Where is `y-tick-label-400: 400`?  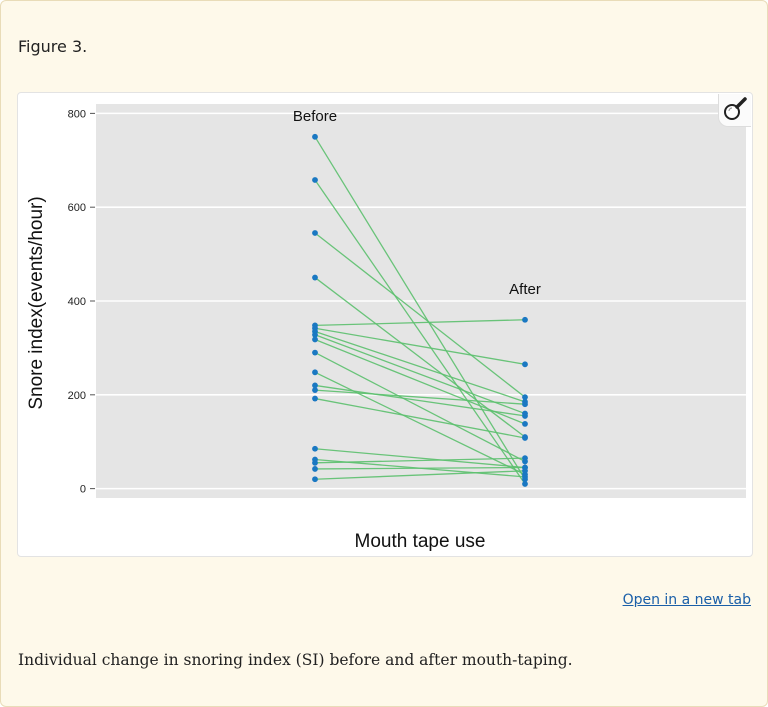 y-tick-label-400: 400 is located at coordinates (77, 302).